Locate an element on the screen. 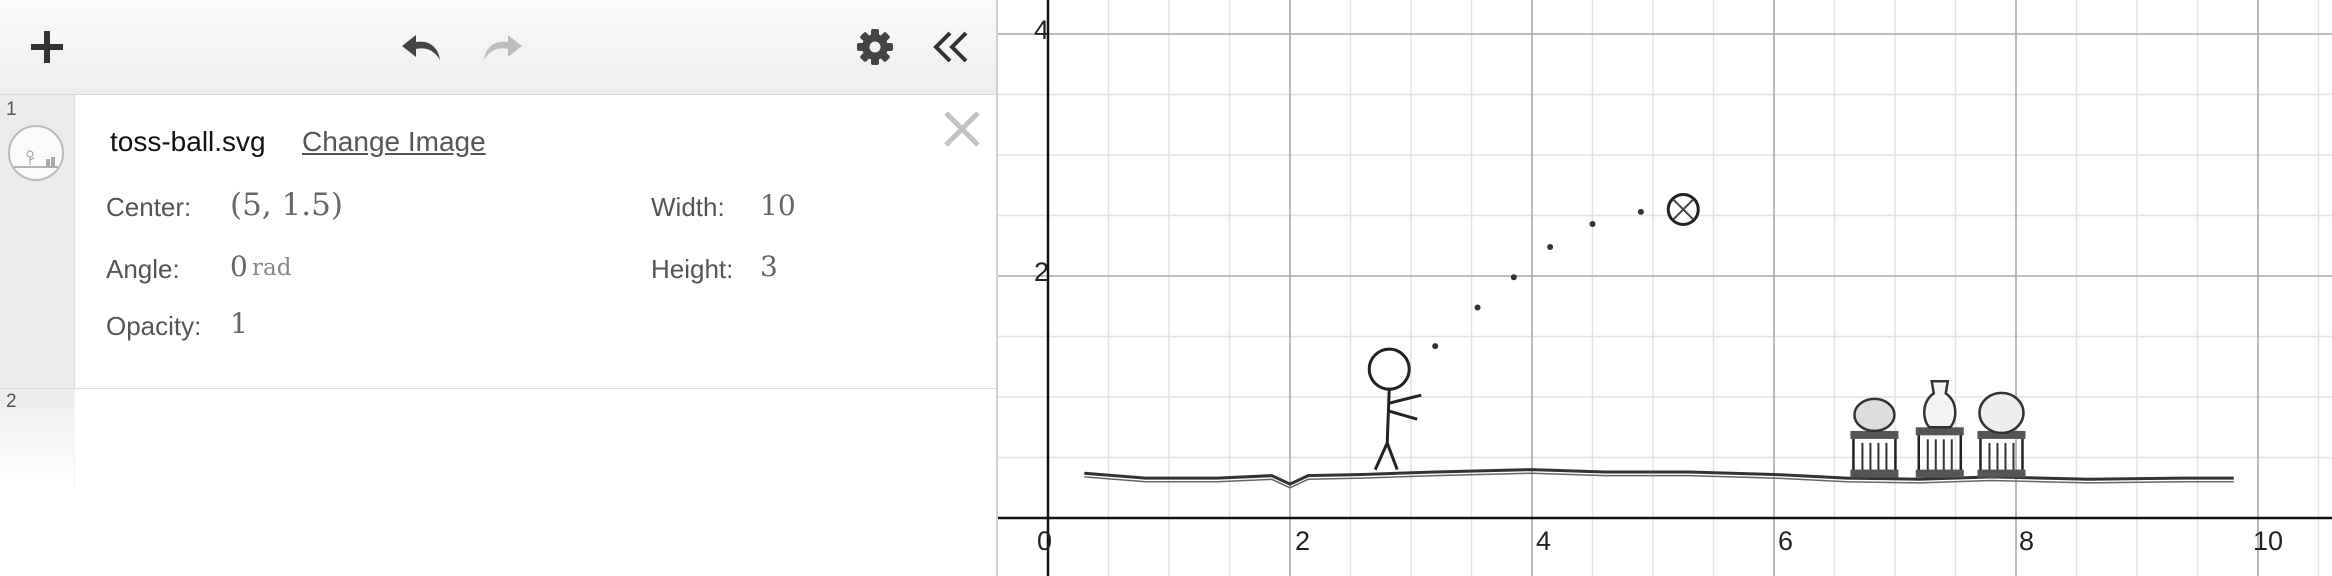 This screenshot has width=2332, height=576. x-tick-label: 2 is located at coordinates (1303, 541).